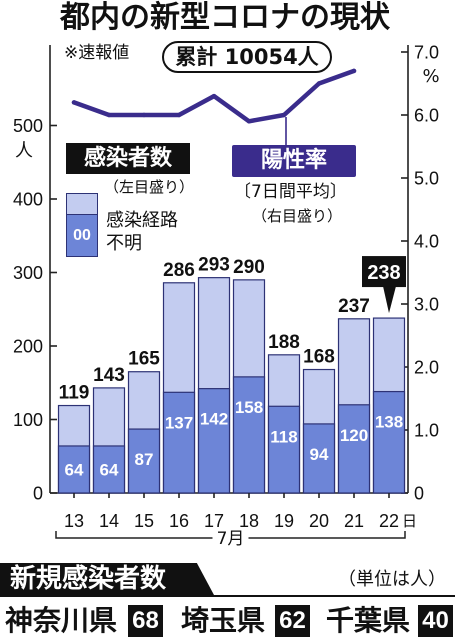 This screenshot has height=640, width=455. What do you see at coordinates (223, 620) in the screenshot?
I see `prefecture-name: 埼玉県` at bounding box center [223, 620].